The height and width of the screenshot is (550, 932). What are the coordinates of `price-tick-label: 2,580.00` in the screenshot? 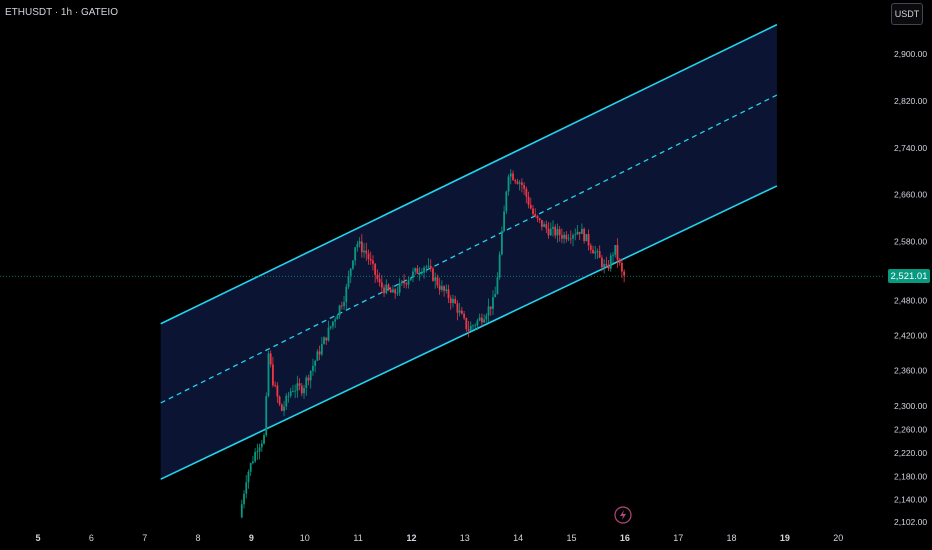 It's located at (910, 242).